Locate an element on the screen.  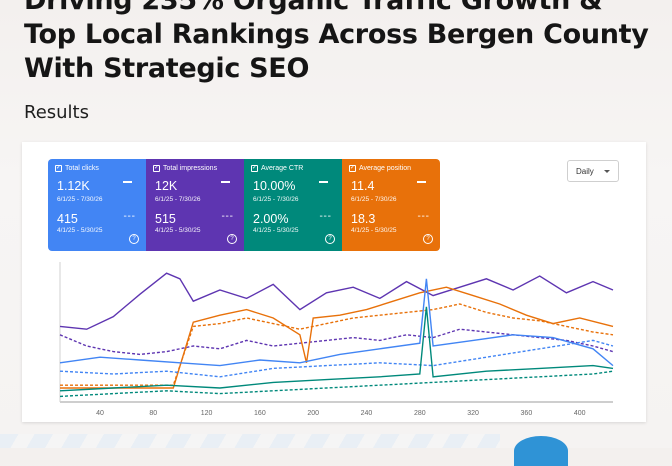
x-tick-label: 280 is located at coordinates (420, 413).